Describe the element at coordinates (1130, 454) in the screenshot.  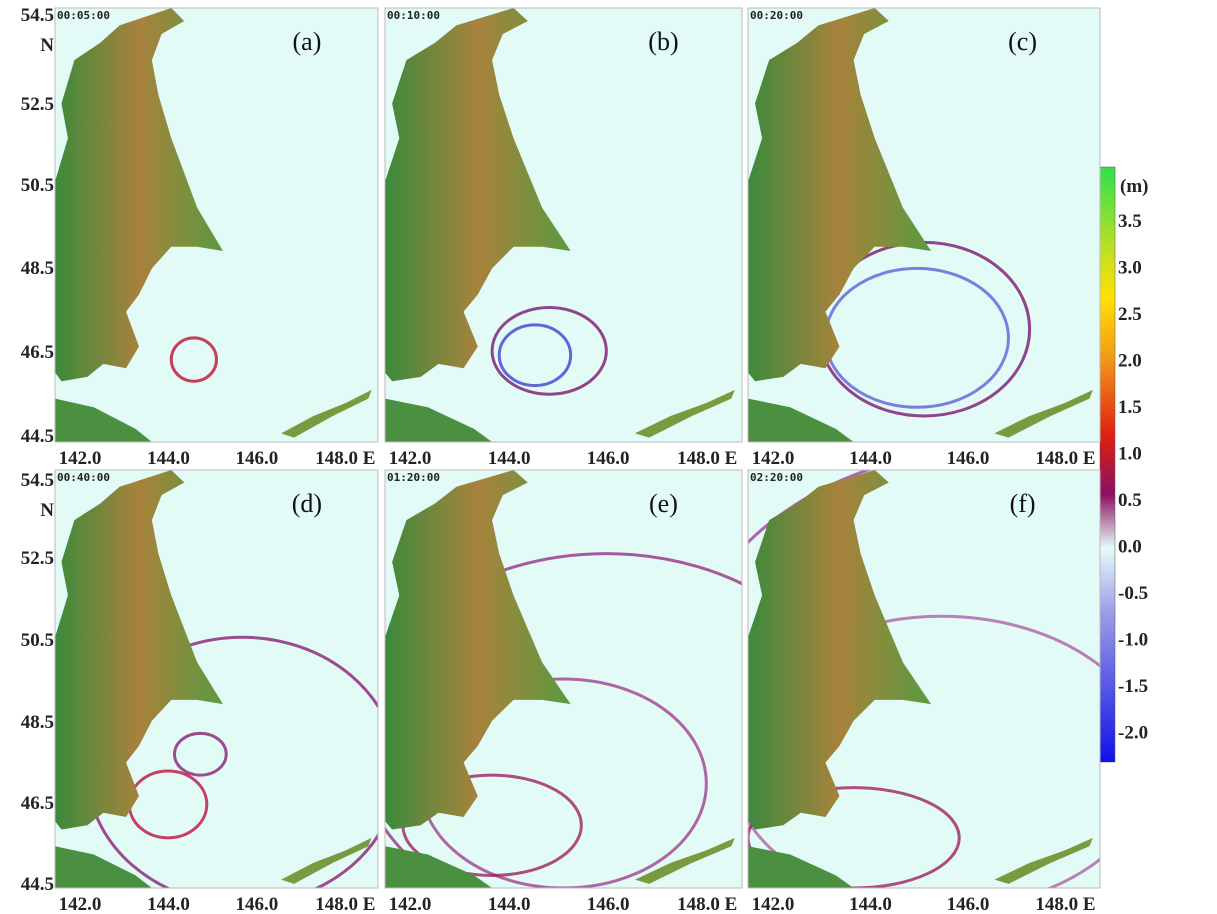
I see `colorbar-label: 1.0` at that location.